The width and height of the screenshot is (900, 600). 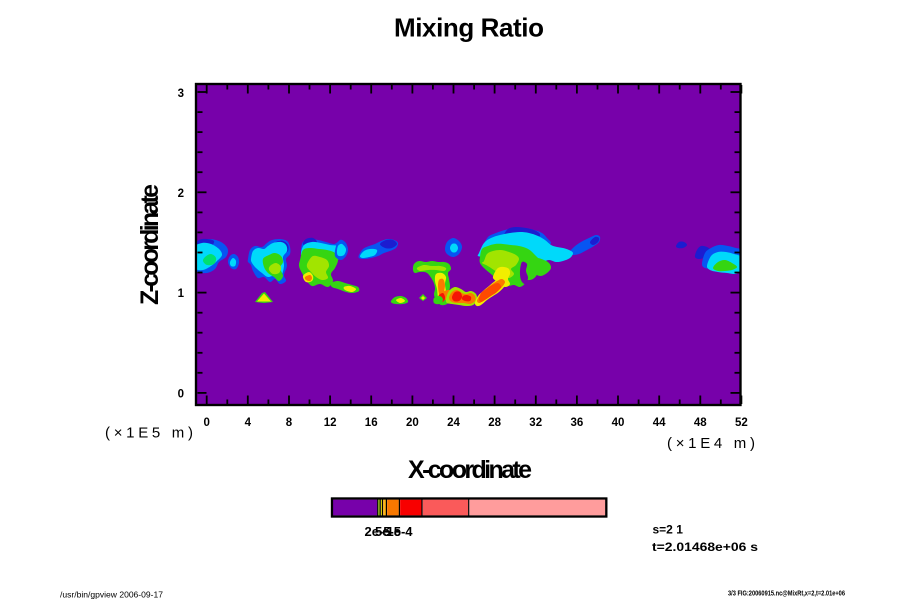 What do you see at coordinates (705, 547) in the screenshot?
I see `svg-text: t=2.01468e+06 s` at bounding box center [705, 547].